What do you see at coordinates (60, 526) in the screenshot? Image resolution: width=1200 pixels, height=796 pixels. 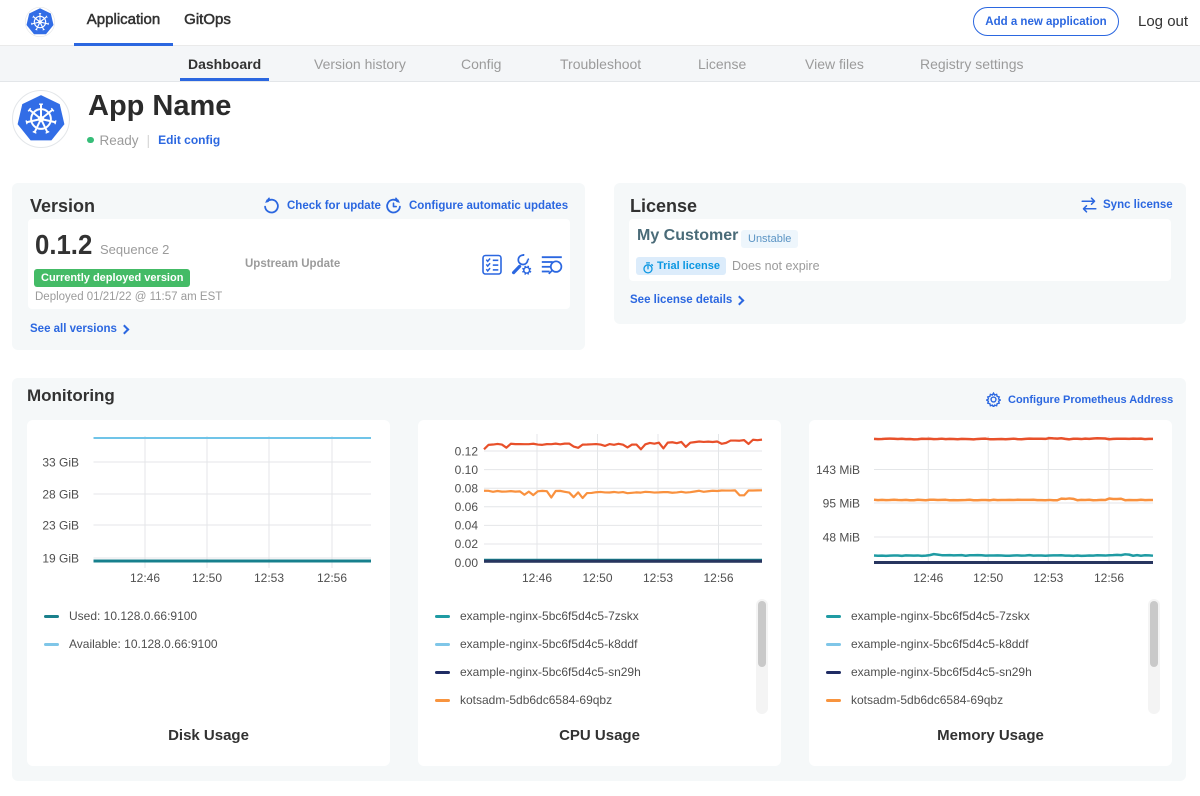 I see `svg-text: 23 GiB` at bounding box center [60, 526].